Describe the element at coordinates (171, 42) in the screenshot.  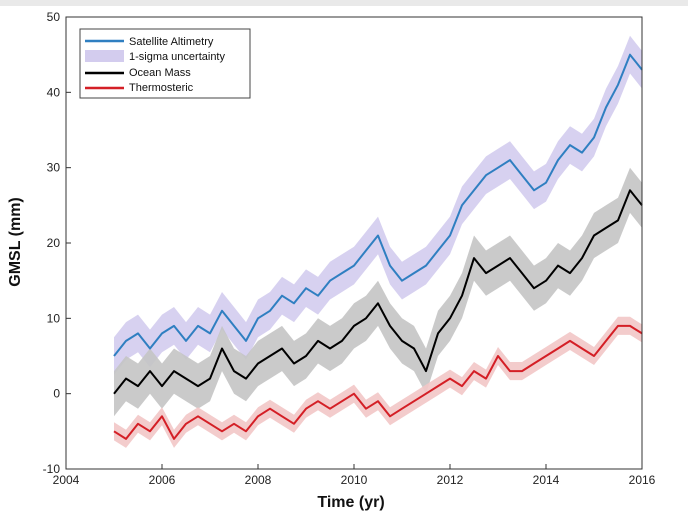
I see `legend-label-satellite-altimetry: Satellite Altimetry` at that location.